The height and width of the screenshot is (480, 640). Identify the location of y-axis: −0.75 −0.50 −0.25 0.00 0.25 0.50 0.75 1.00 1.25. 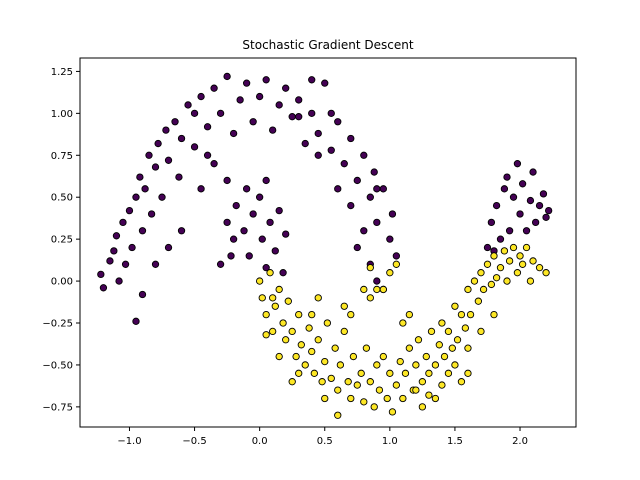
(61, 240).